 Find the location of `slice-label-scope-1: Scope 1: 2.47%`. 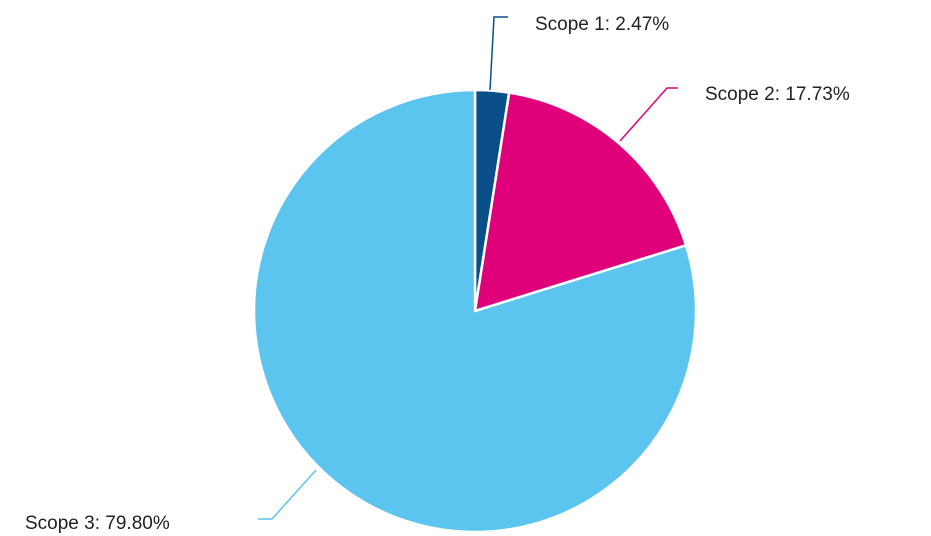

slice-label-scope-1: Scope 1: 2.47% is located at coordinates (602, 24).